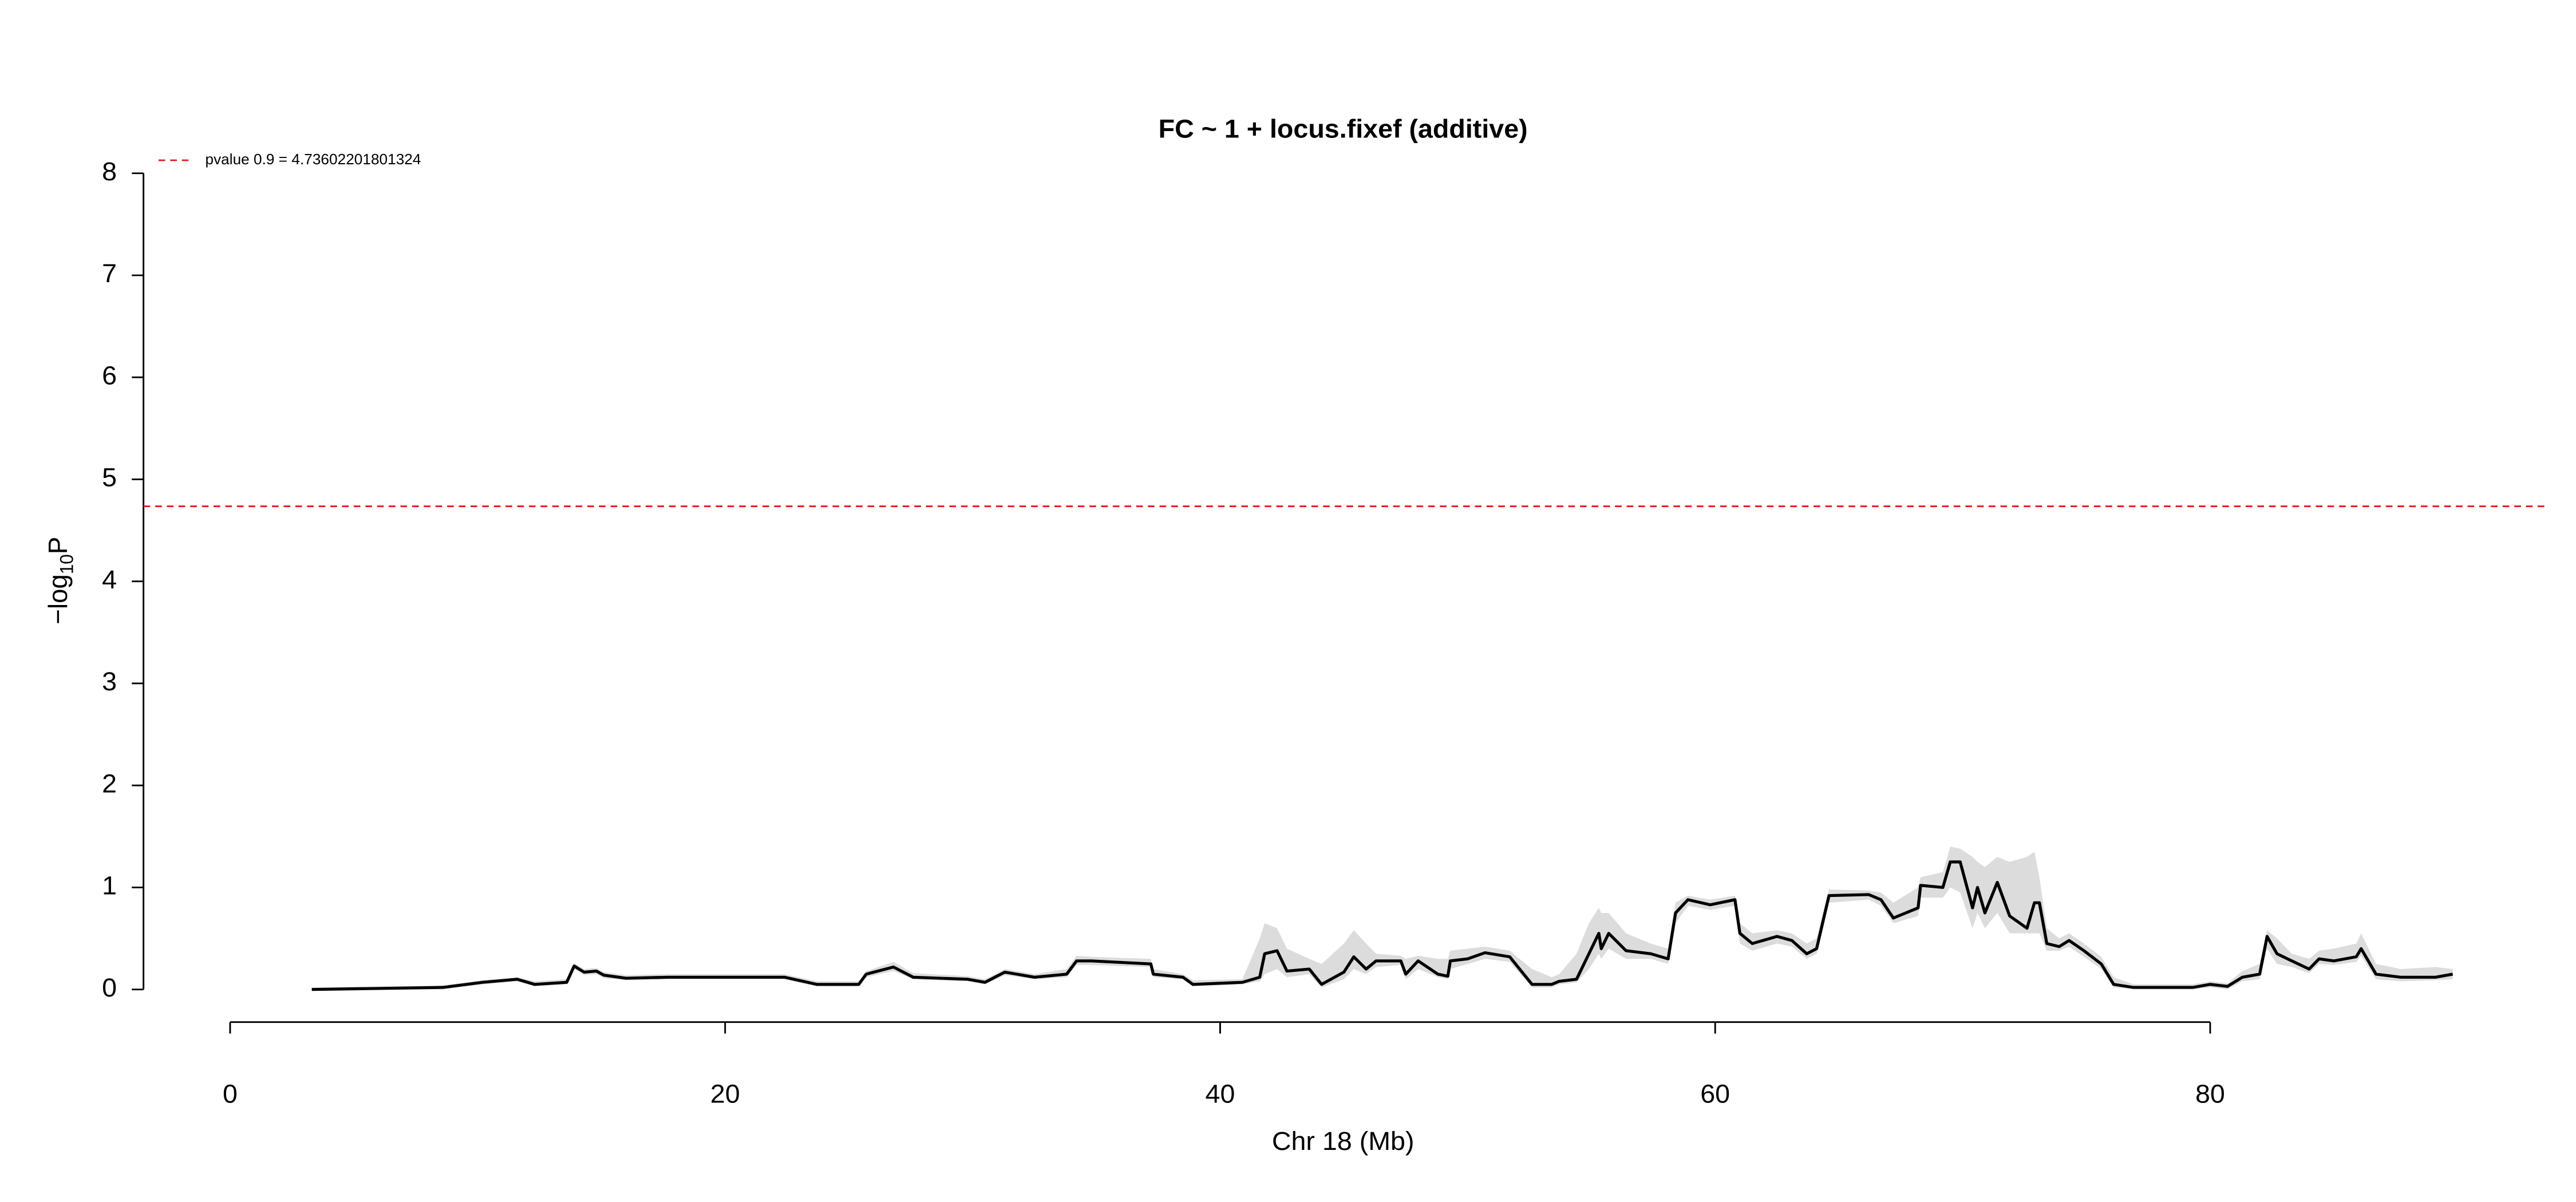  Describe the element at coordinates (2210, 1094) in the screenshot. I see `x-tick-label: 80` at that location.